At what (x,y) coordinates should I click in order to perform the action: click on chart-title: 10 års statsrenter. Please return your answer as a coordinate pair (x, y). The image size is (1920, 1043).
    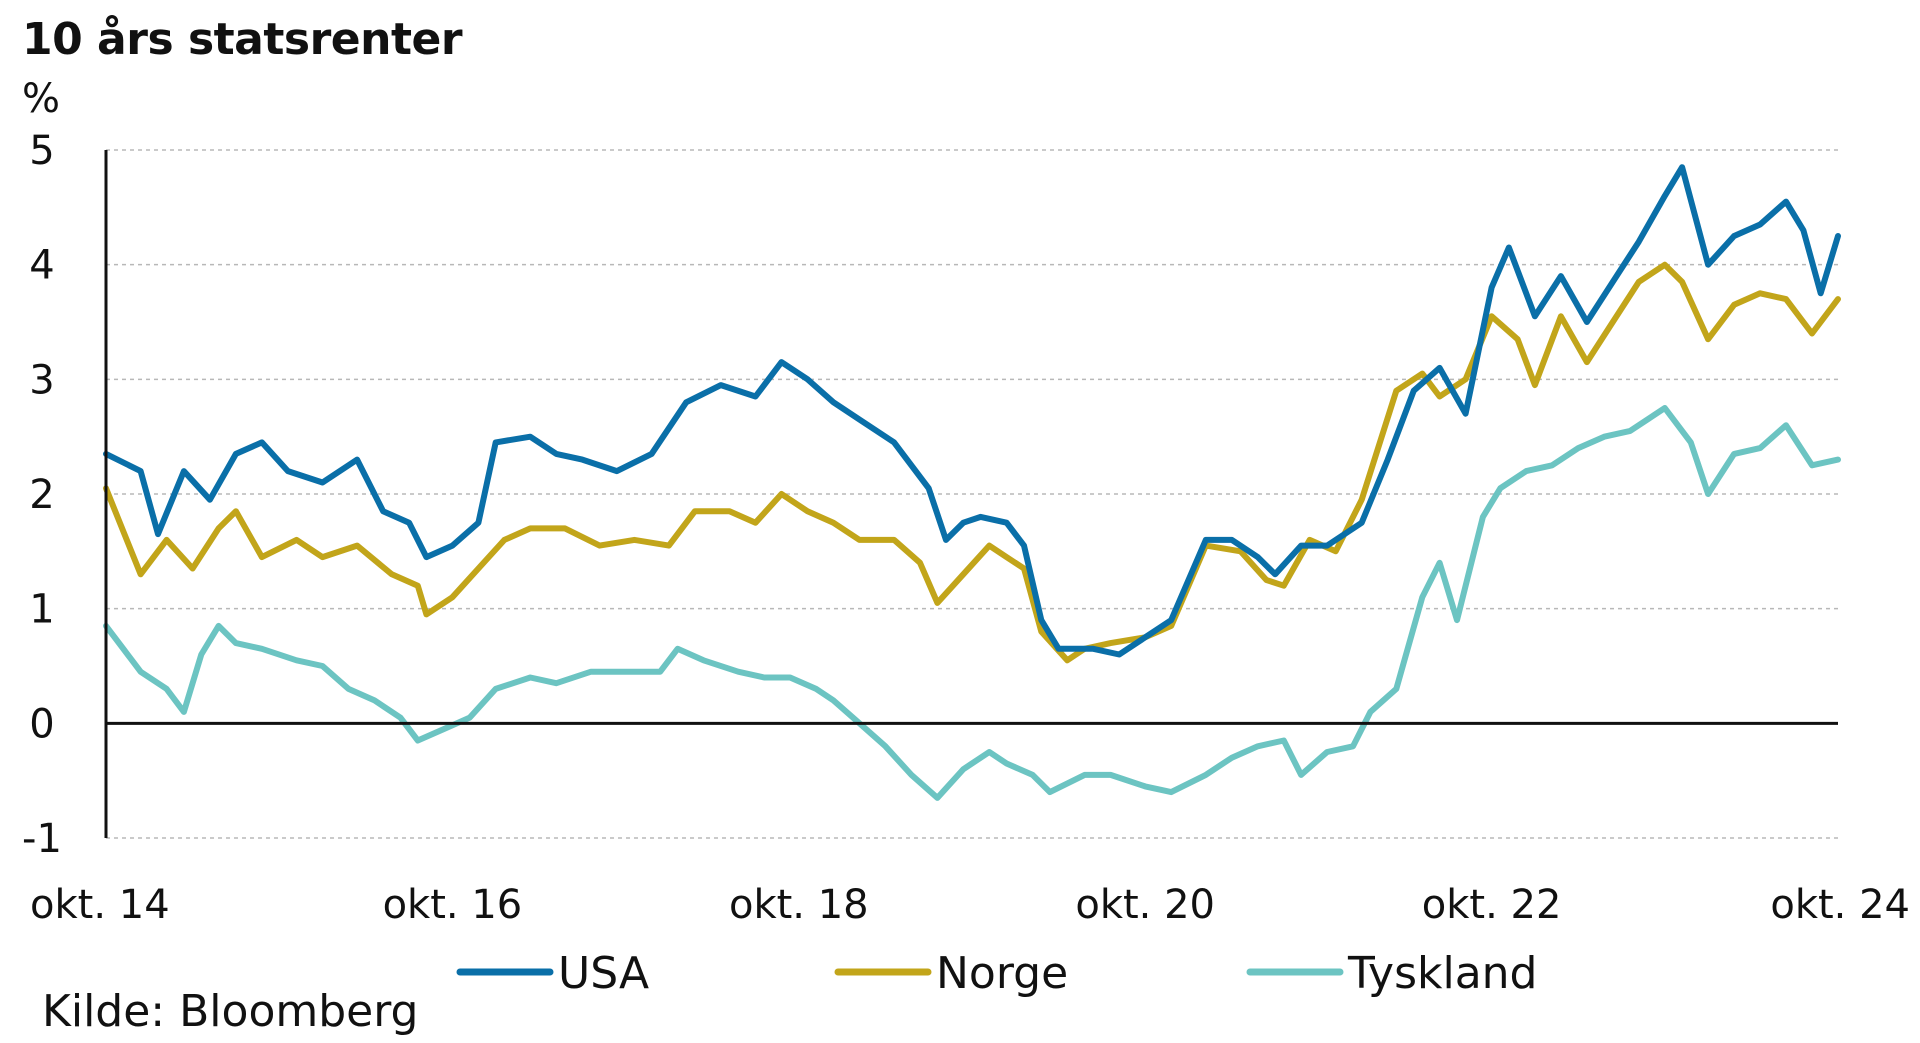
    Looking at the image, I should click on (242, 39).